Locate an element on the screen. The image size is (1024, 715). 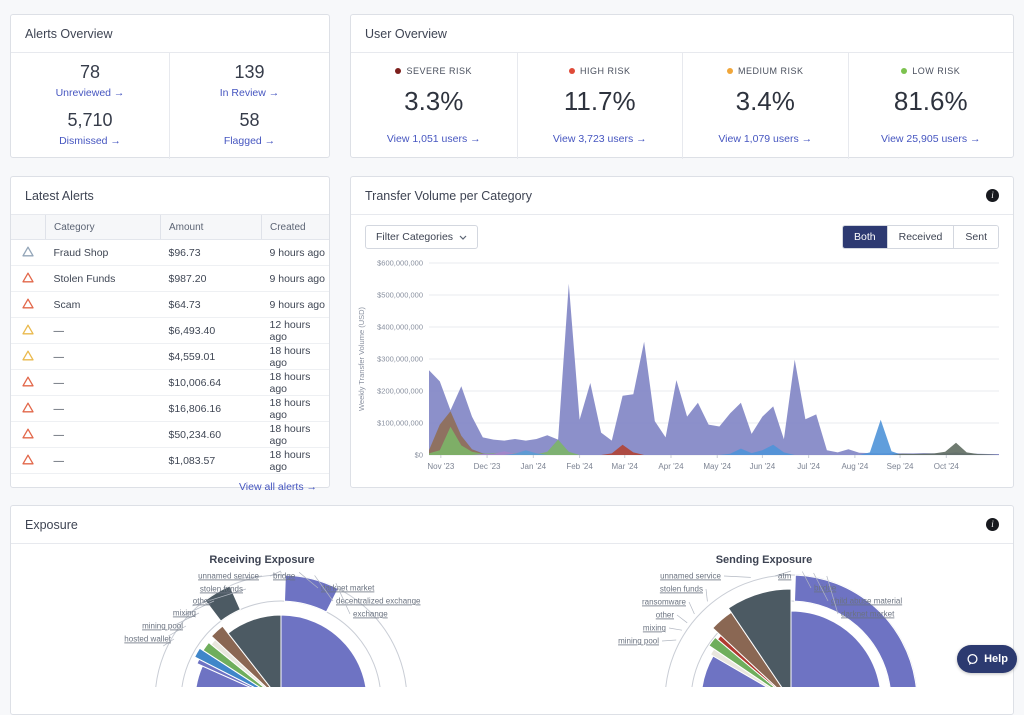
alert-amount: $987.20 is located at coordinates (211, 278).